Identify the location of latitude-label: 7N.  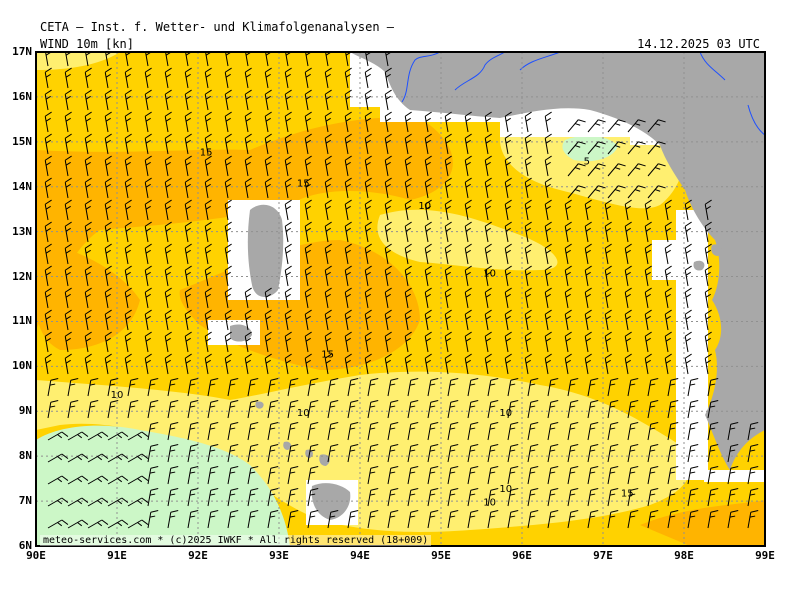
(25, 501).